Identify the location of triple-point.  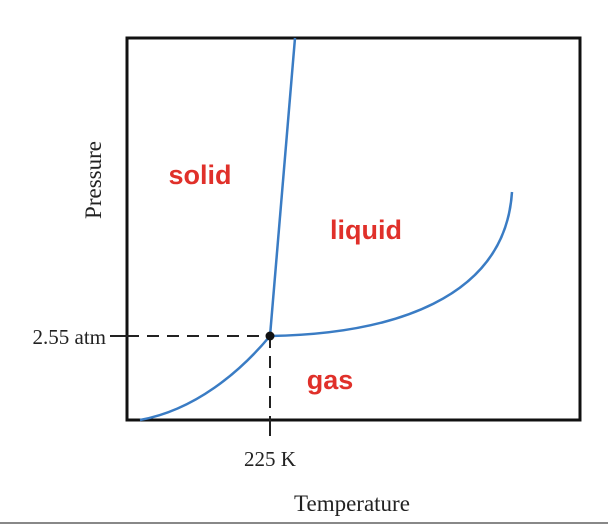
(270, 336).